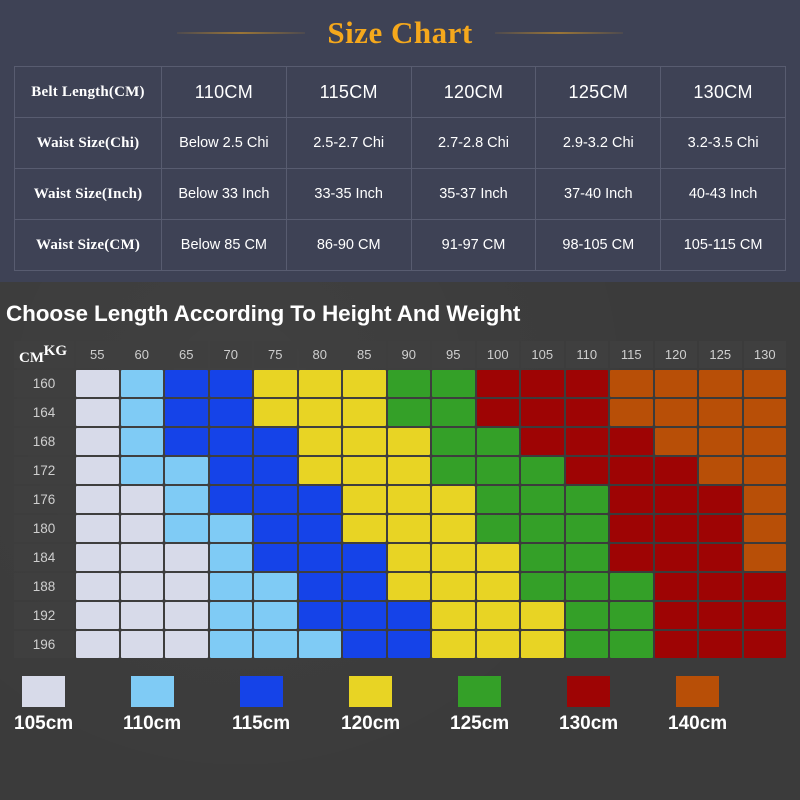 The height and width of the screenshot is (800, 800). What do you see at coordinates (400, 441) in the screenshot?
I see `matrix-row: 168` at bounding box center [400, 441].